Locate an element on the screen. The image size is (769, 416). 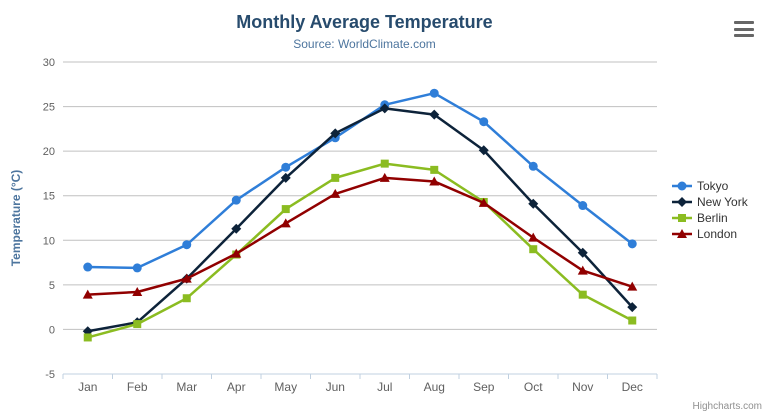
chart-subtitle: Source: WorldClimate.com is located at coordinates (364, 44).